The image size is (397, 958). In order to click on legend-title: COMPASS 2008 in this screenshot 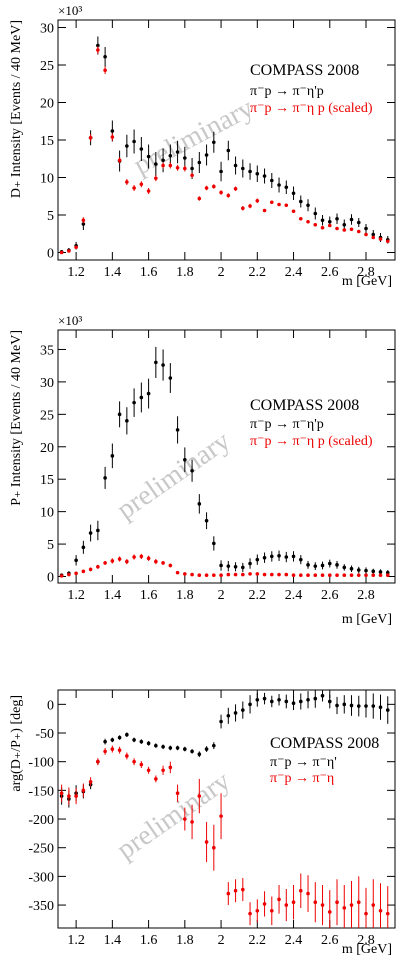, I will do `click(324, 743)`.